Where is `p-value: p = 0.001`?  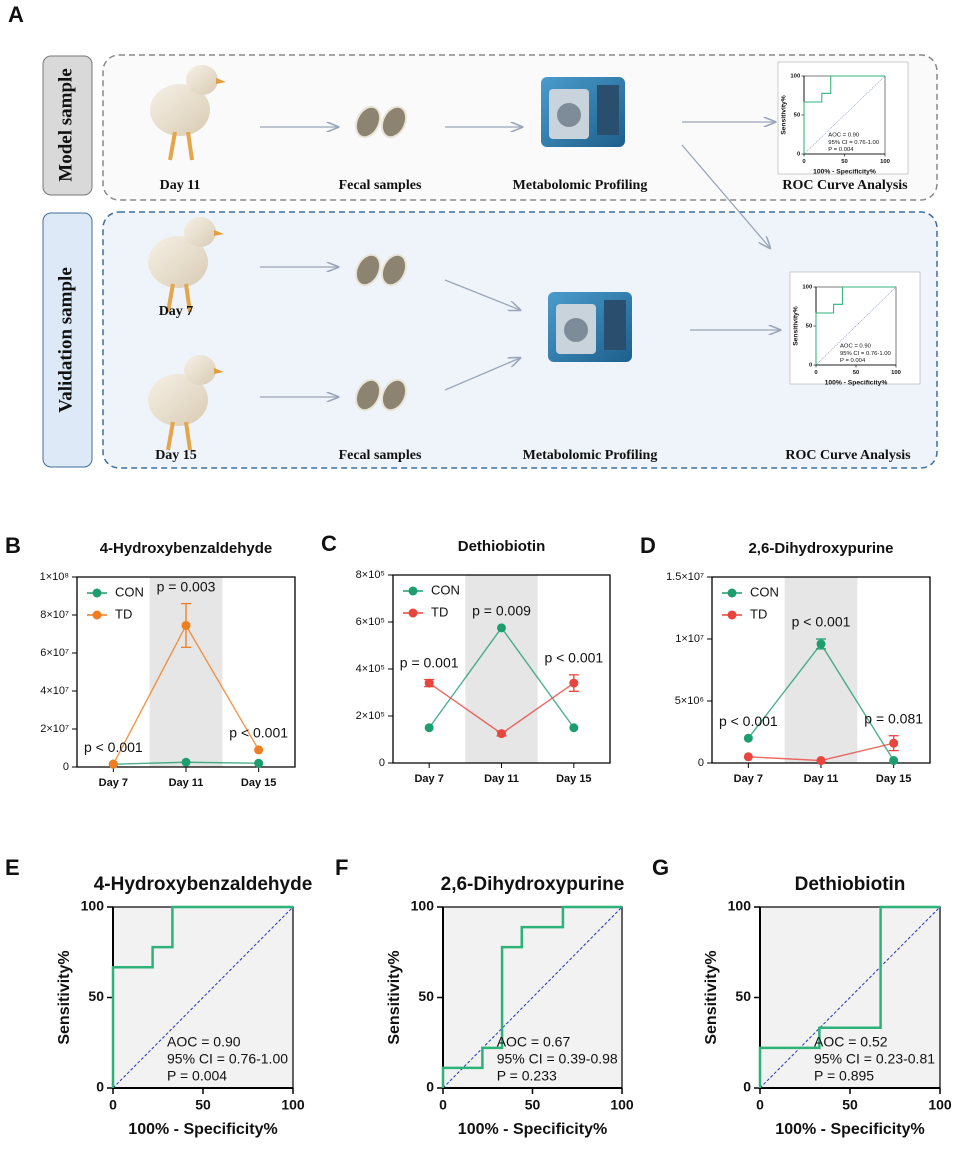
p-value: p = 0.001 is located at coordinates (429, 662).